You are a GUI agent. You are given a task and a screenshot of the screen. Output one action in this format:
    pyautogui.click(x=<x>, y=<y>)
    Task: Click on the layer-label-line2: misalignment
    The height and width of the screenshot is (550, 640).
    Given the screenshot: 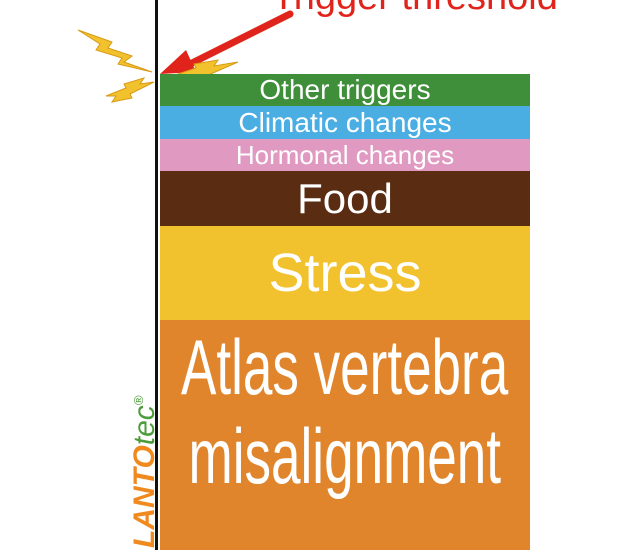 What is the action you would take?
    pyautogui.click(x=345, y=455)
    